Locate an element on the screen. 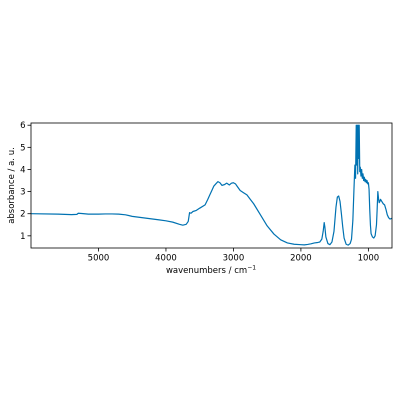  y-axis-label: absorbance / a. u. is located at coordinates (12, 185).